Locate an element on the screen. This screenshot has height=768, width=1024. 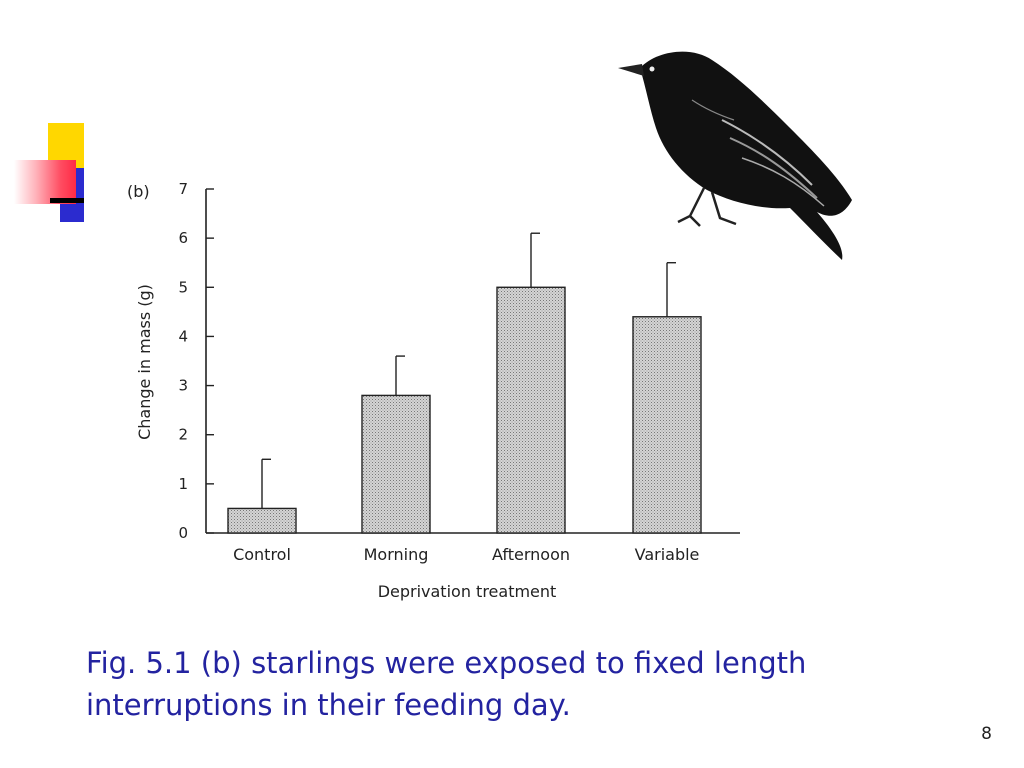
slide-number: 8 is located at coordinates (986, 734).